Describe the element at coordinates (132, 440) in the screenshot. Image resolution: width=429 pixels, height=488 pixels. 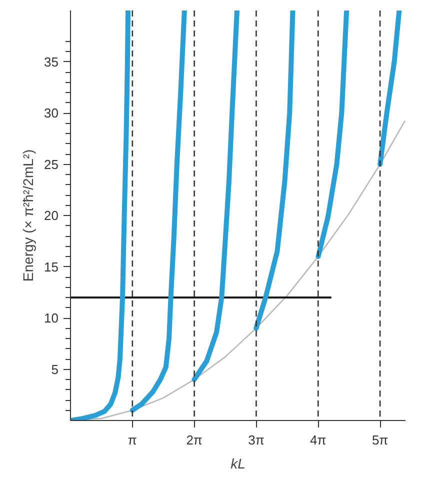
I see `x-tick-label: π` at that location.